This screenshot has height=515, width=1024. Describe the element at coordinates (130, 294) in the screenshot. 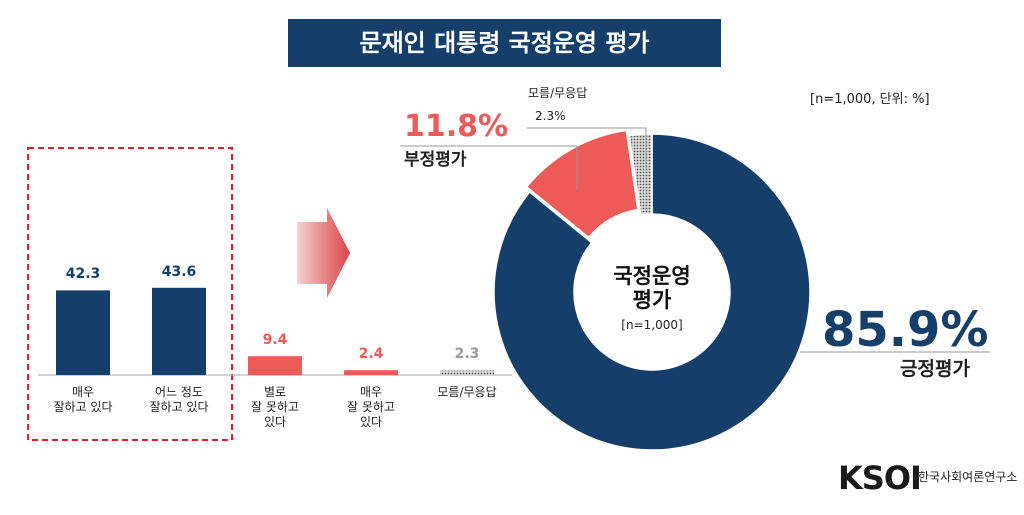

I see `highlight-box` at that location.